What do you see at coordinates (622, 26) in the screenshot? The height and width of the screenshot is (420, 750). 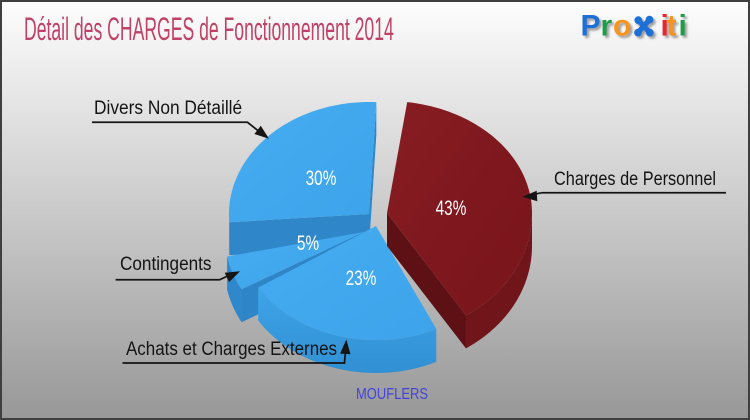 I see `svg-text: o` at bounding box center [622, 26].